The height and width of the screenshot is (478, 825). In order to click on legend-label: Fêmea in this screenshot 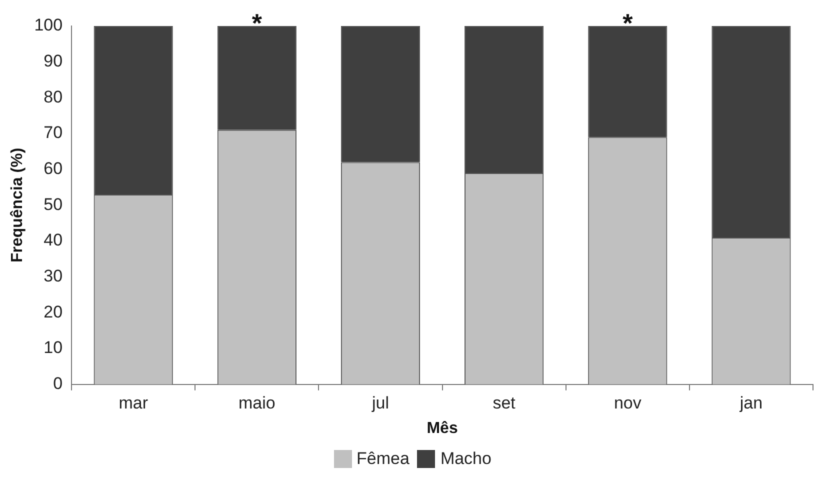, I will do `click(383, 459)`.